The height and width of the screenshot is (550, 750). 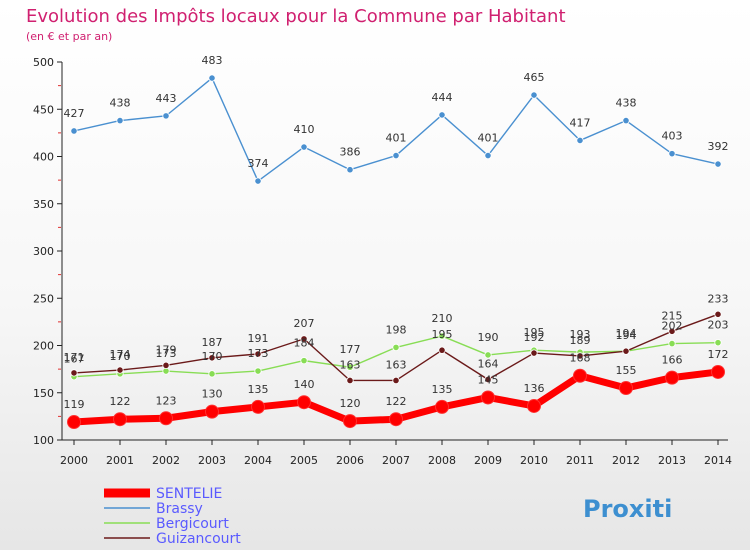 I want to click on y-tick-label: 200, so click(x=43, y=346).